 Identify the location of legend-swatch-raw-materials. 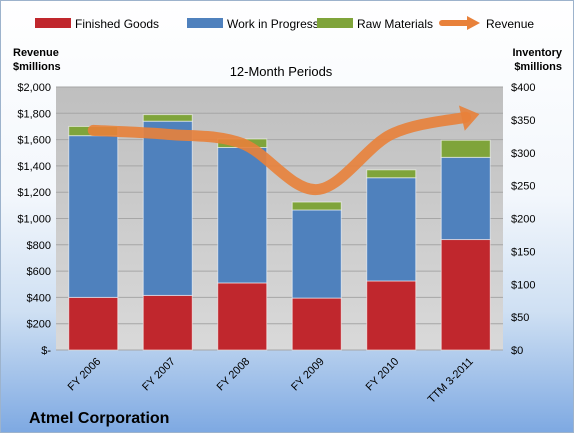
(335, 23).